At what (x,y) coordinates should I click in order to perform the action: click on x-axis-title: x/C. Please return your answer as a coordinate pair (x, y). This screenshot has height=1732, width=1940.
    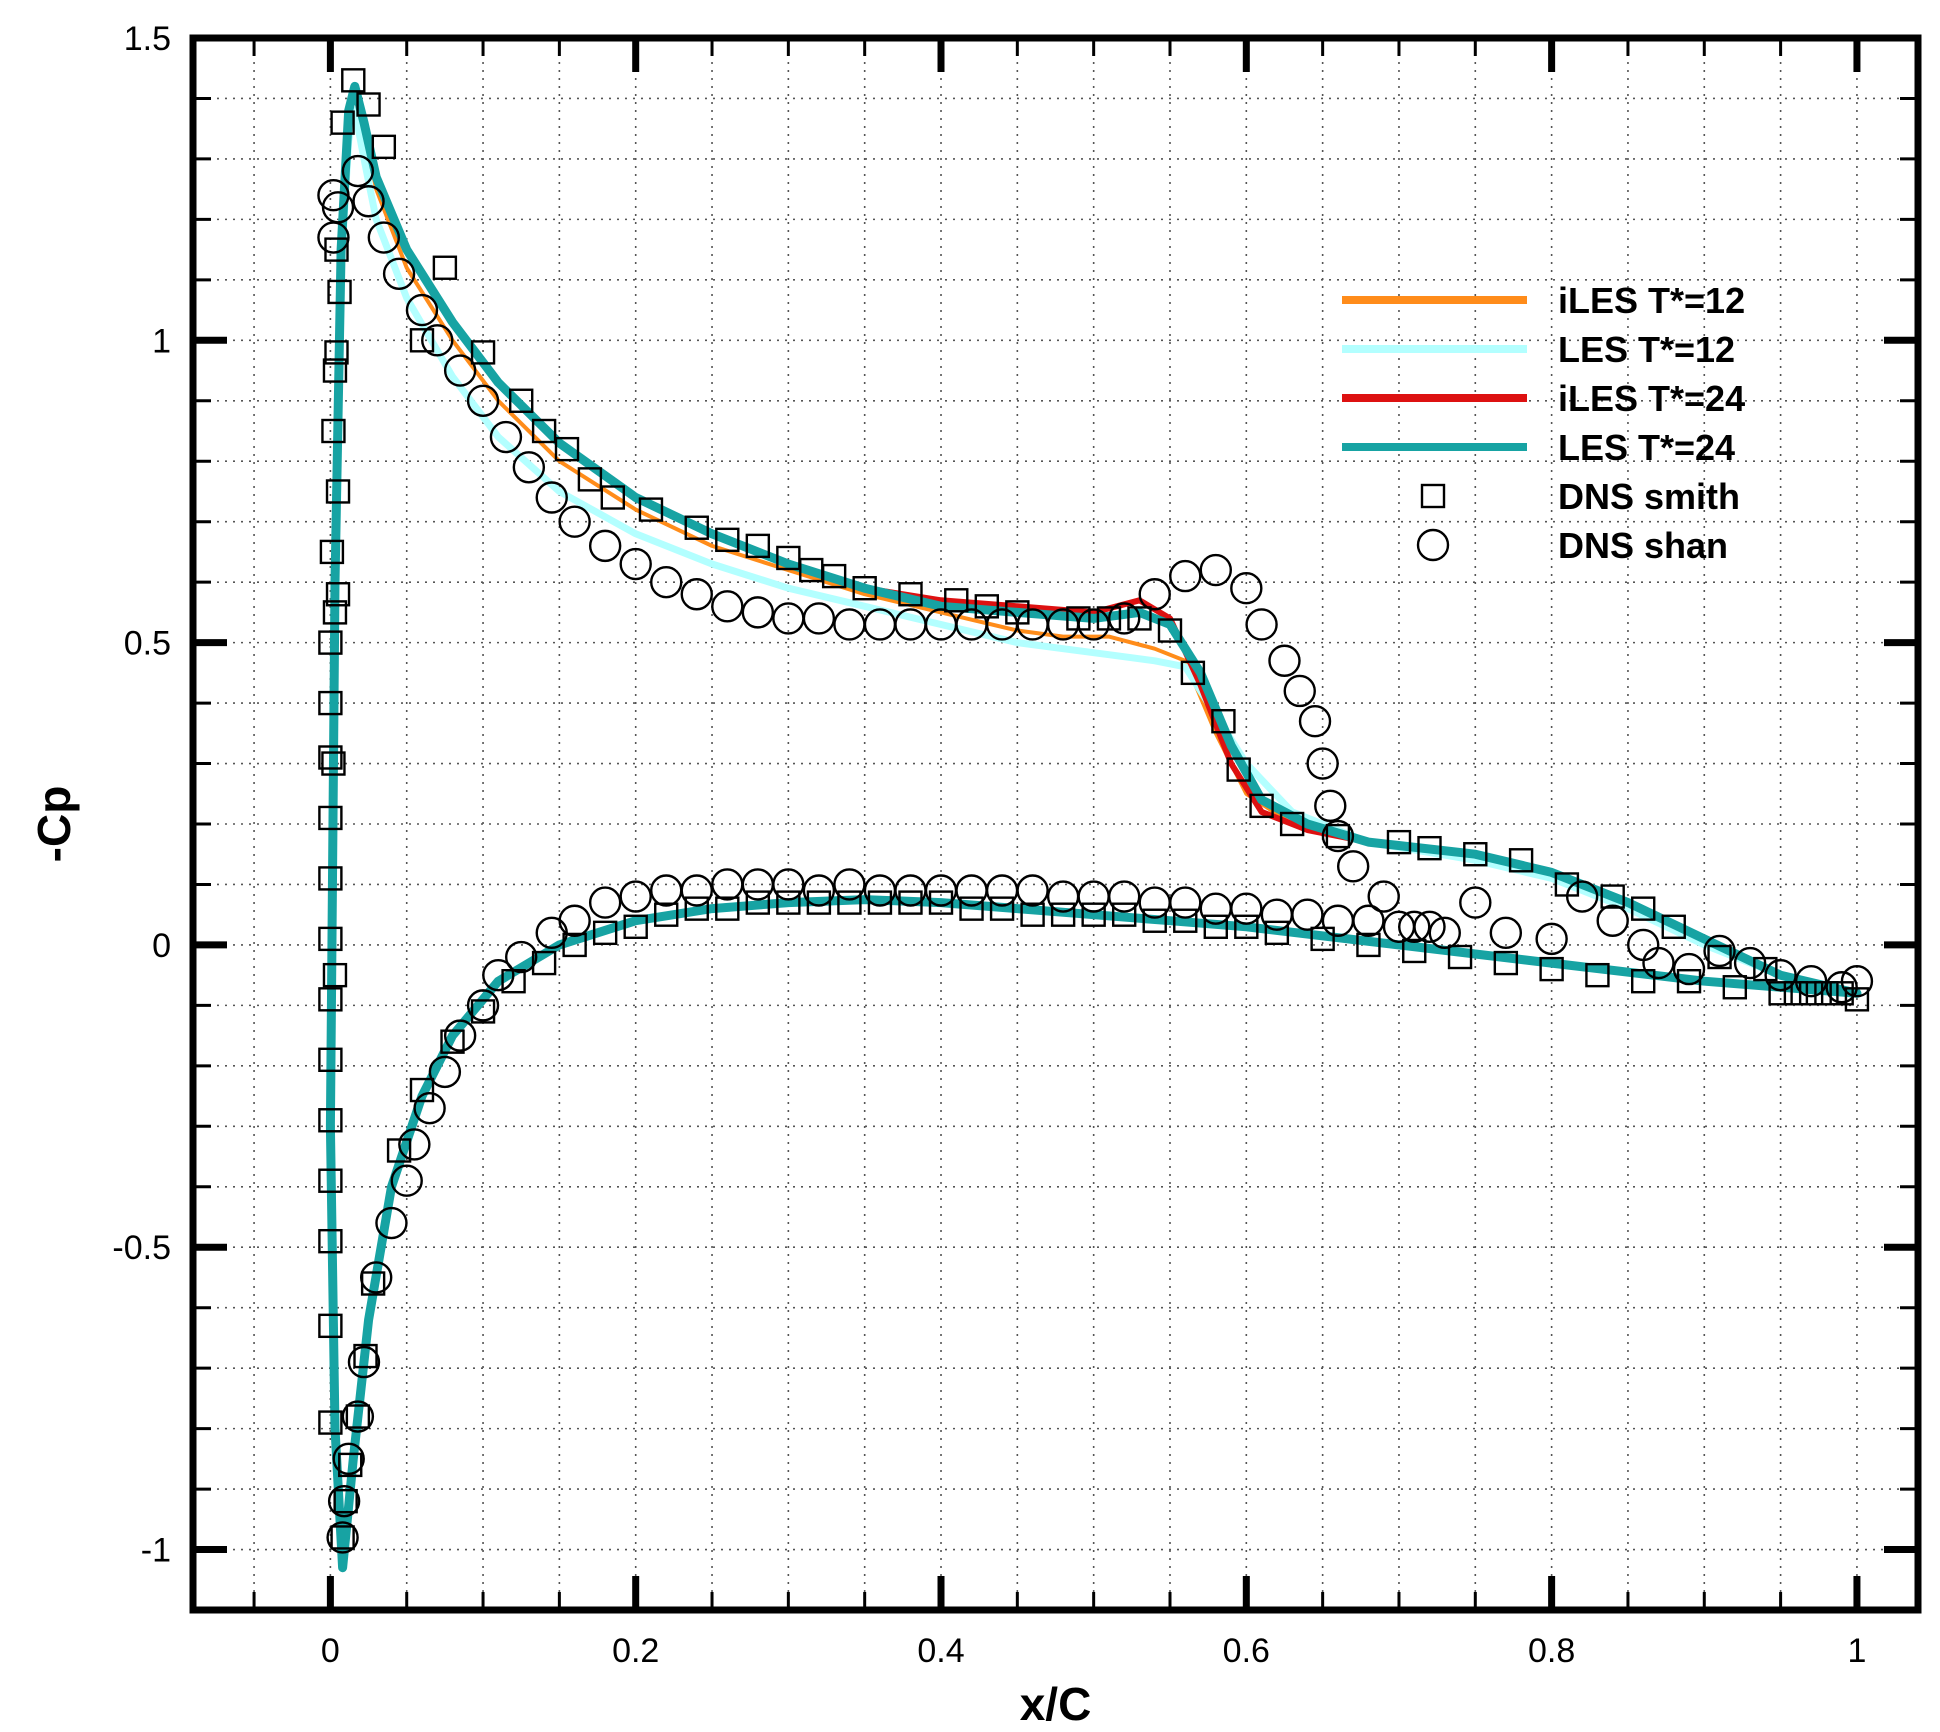
    Looking at the image, I should click on (1056, 1704).